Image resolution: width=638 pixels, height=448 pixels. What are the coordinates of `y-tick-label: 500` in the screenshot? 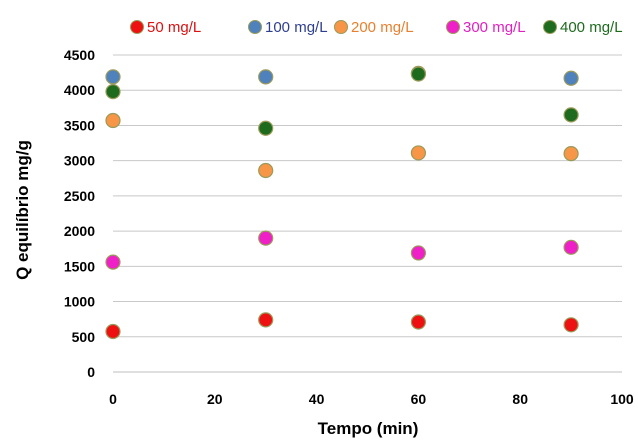 It's located at (84, 337).